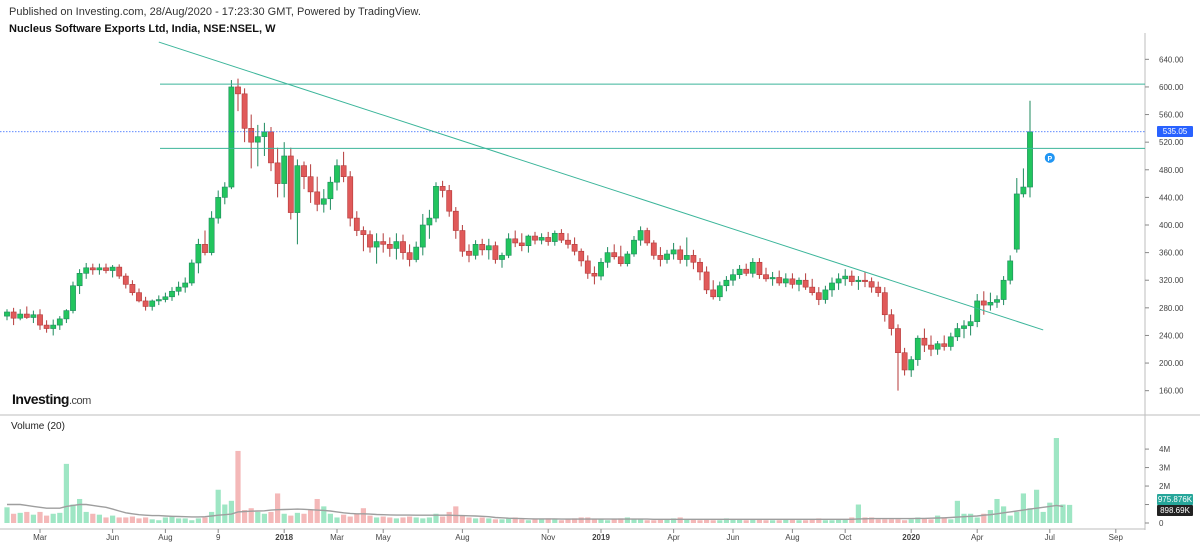 The image size is (1200, 543). What do you see at coordinates (1175, 132) in the screenshot?
I see `last-price-tag: 535.05` at bounding box center [1175, 132].